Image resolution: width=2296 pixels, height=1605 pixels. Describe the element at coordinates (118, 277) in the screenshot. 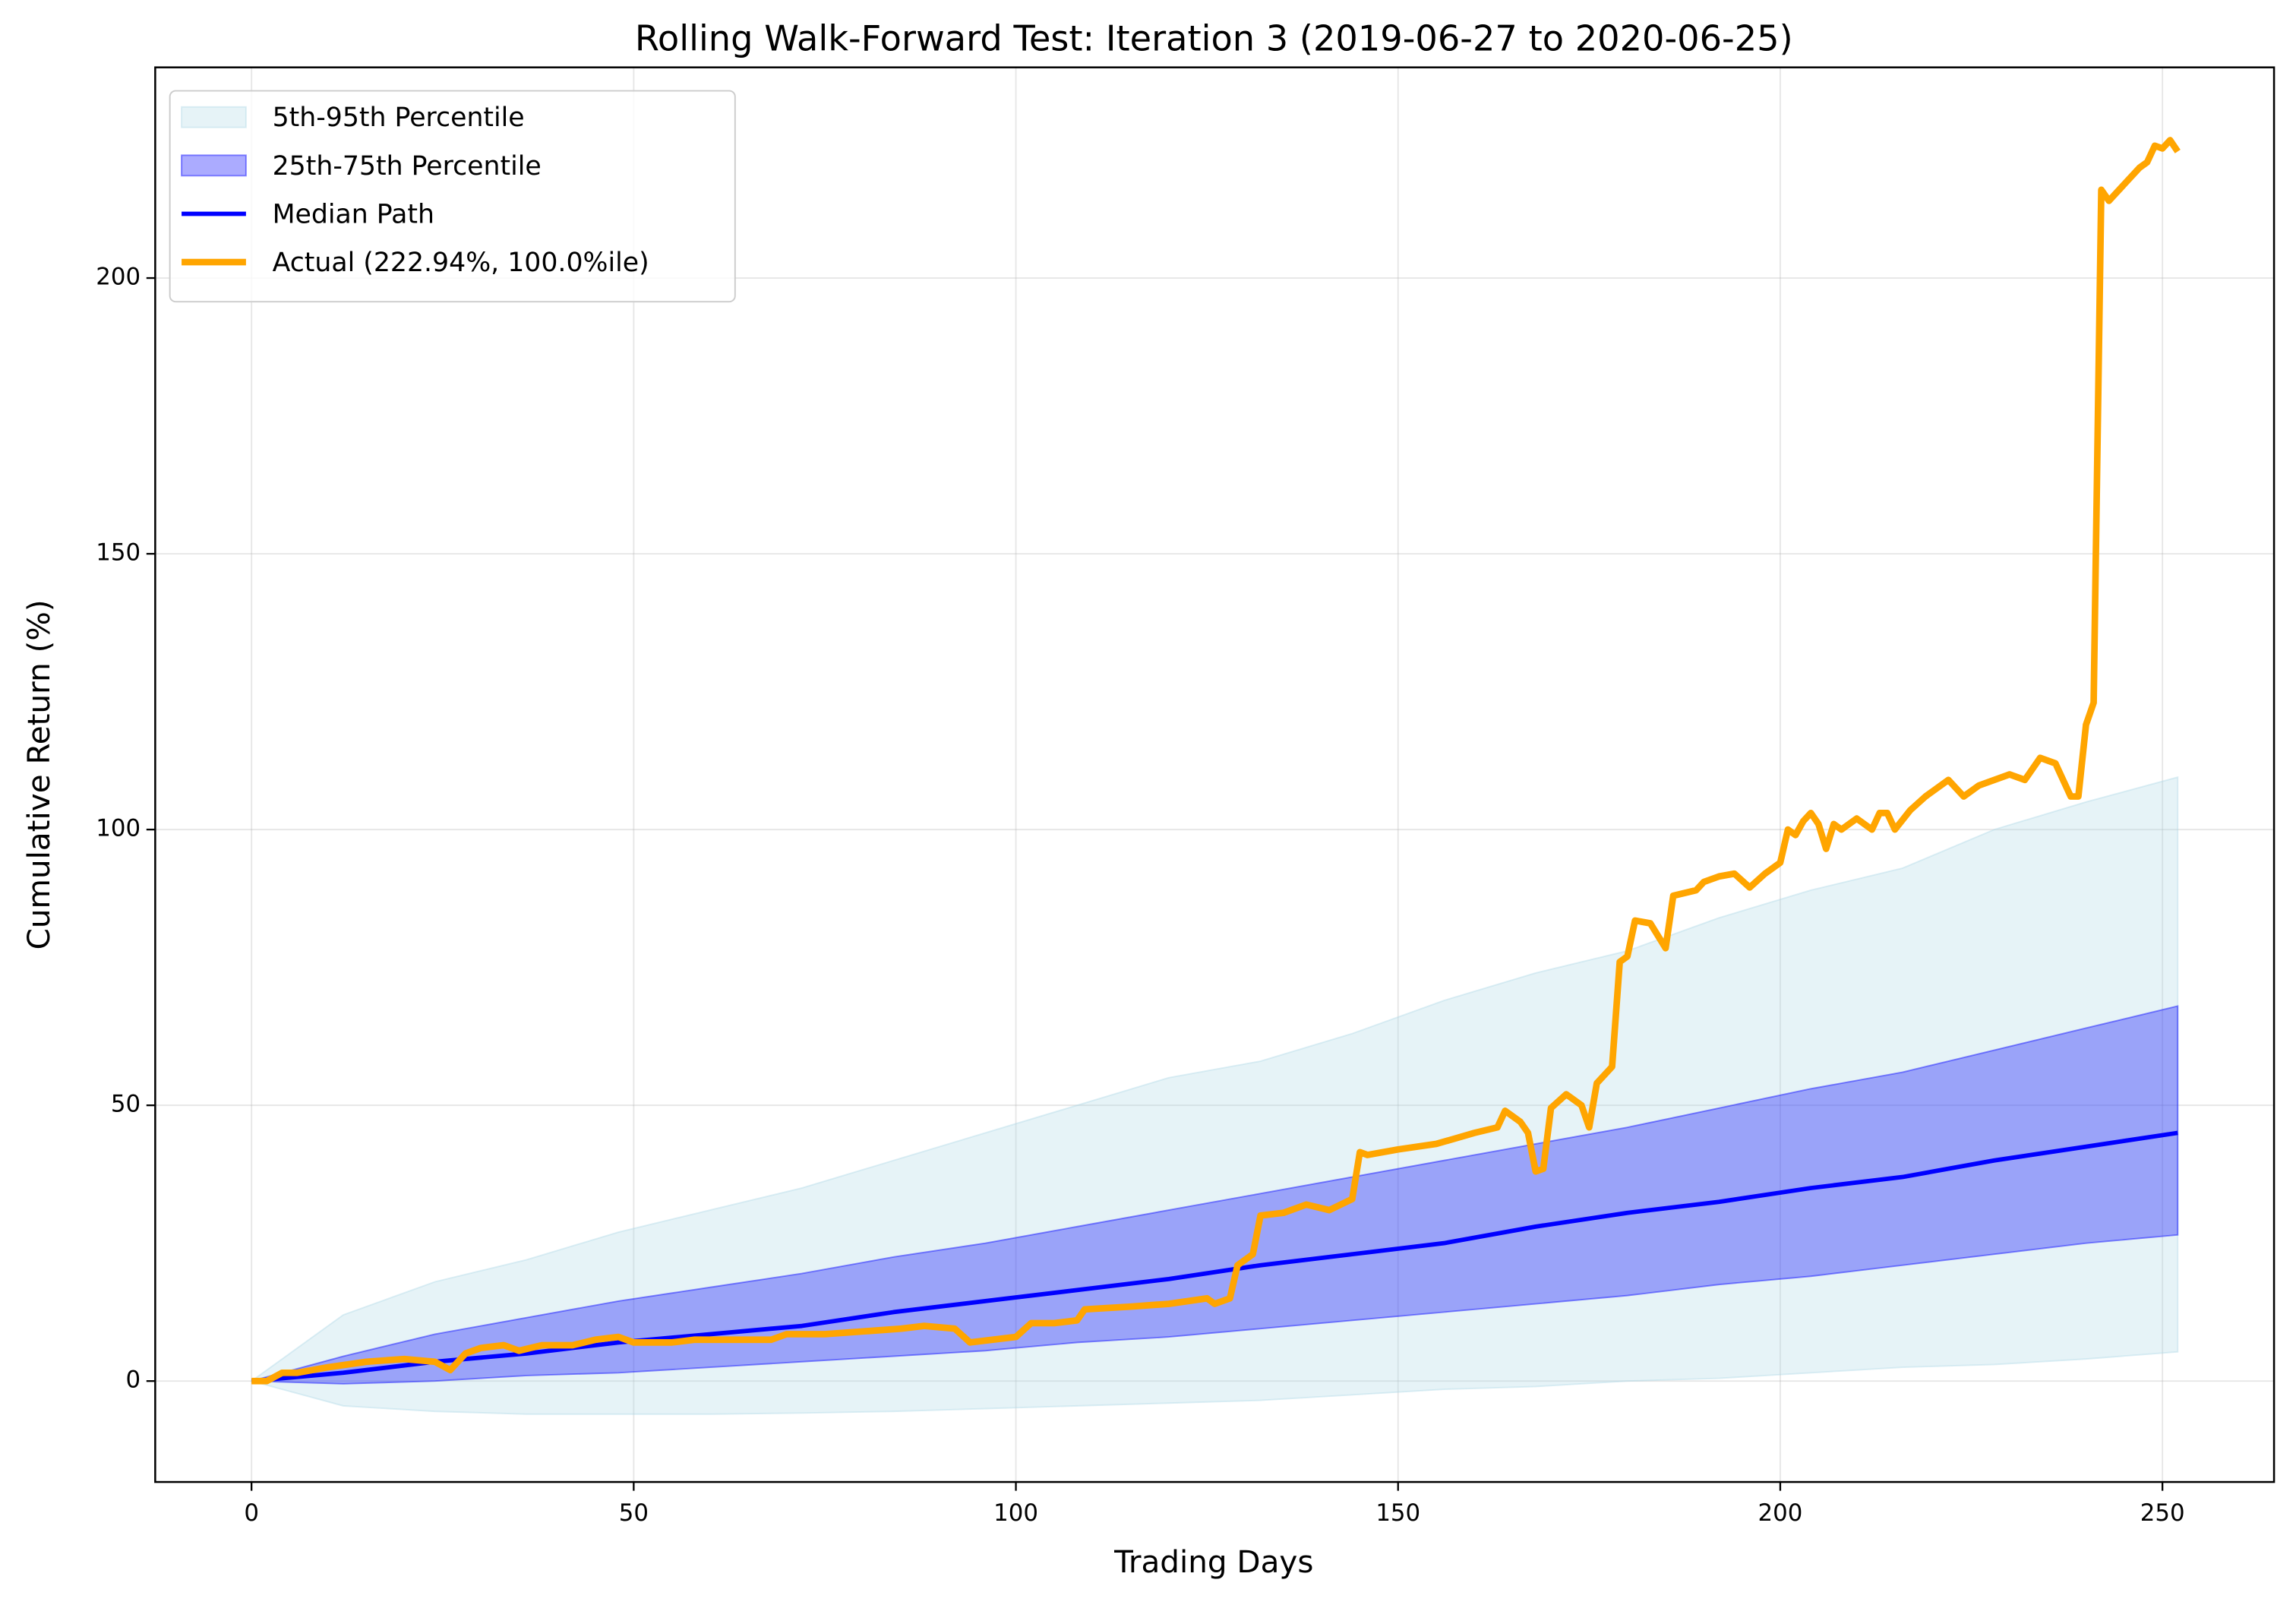

I see `y-tick-label: 200` at that location.